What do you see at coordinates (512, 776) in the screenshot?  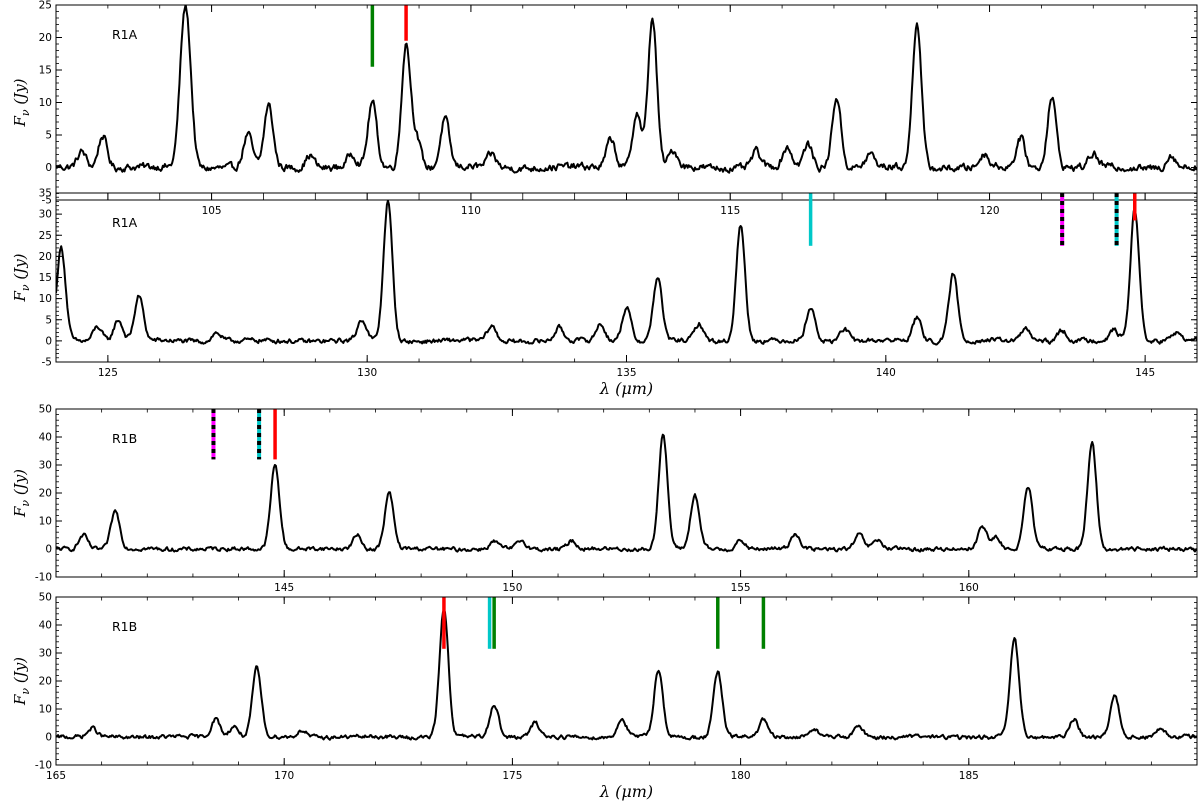 I see `x-tick-label: 175` at bounding box center [512, 776].